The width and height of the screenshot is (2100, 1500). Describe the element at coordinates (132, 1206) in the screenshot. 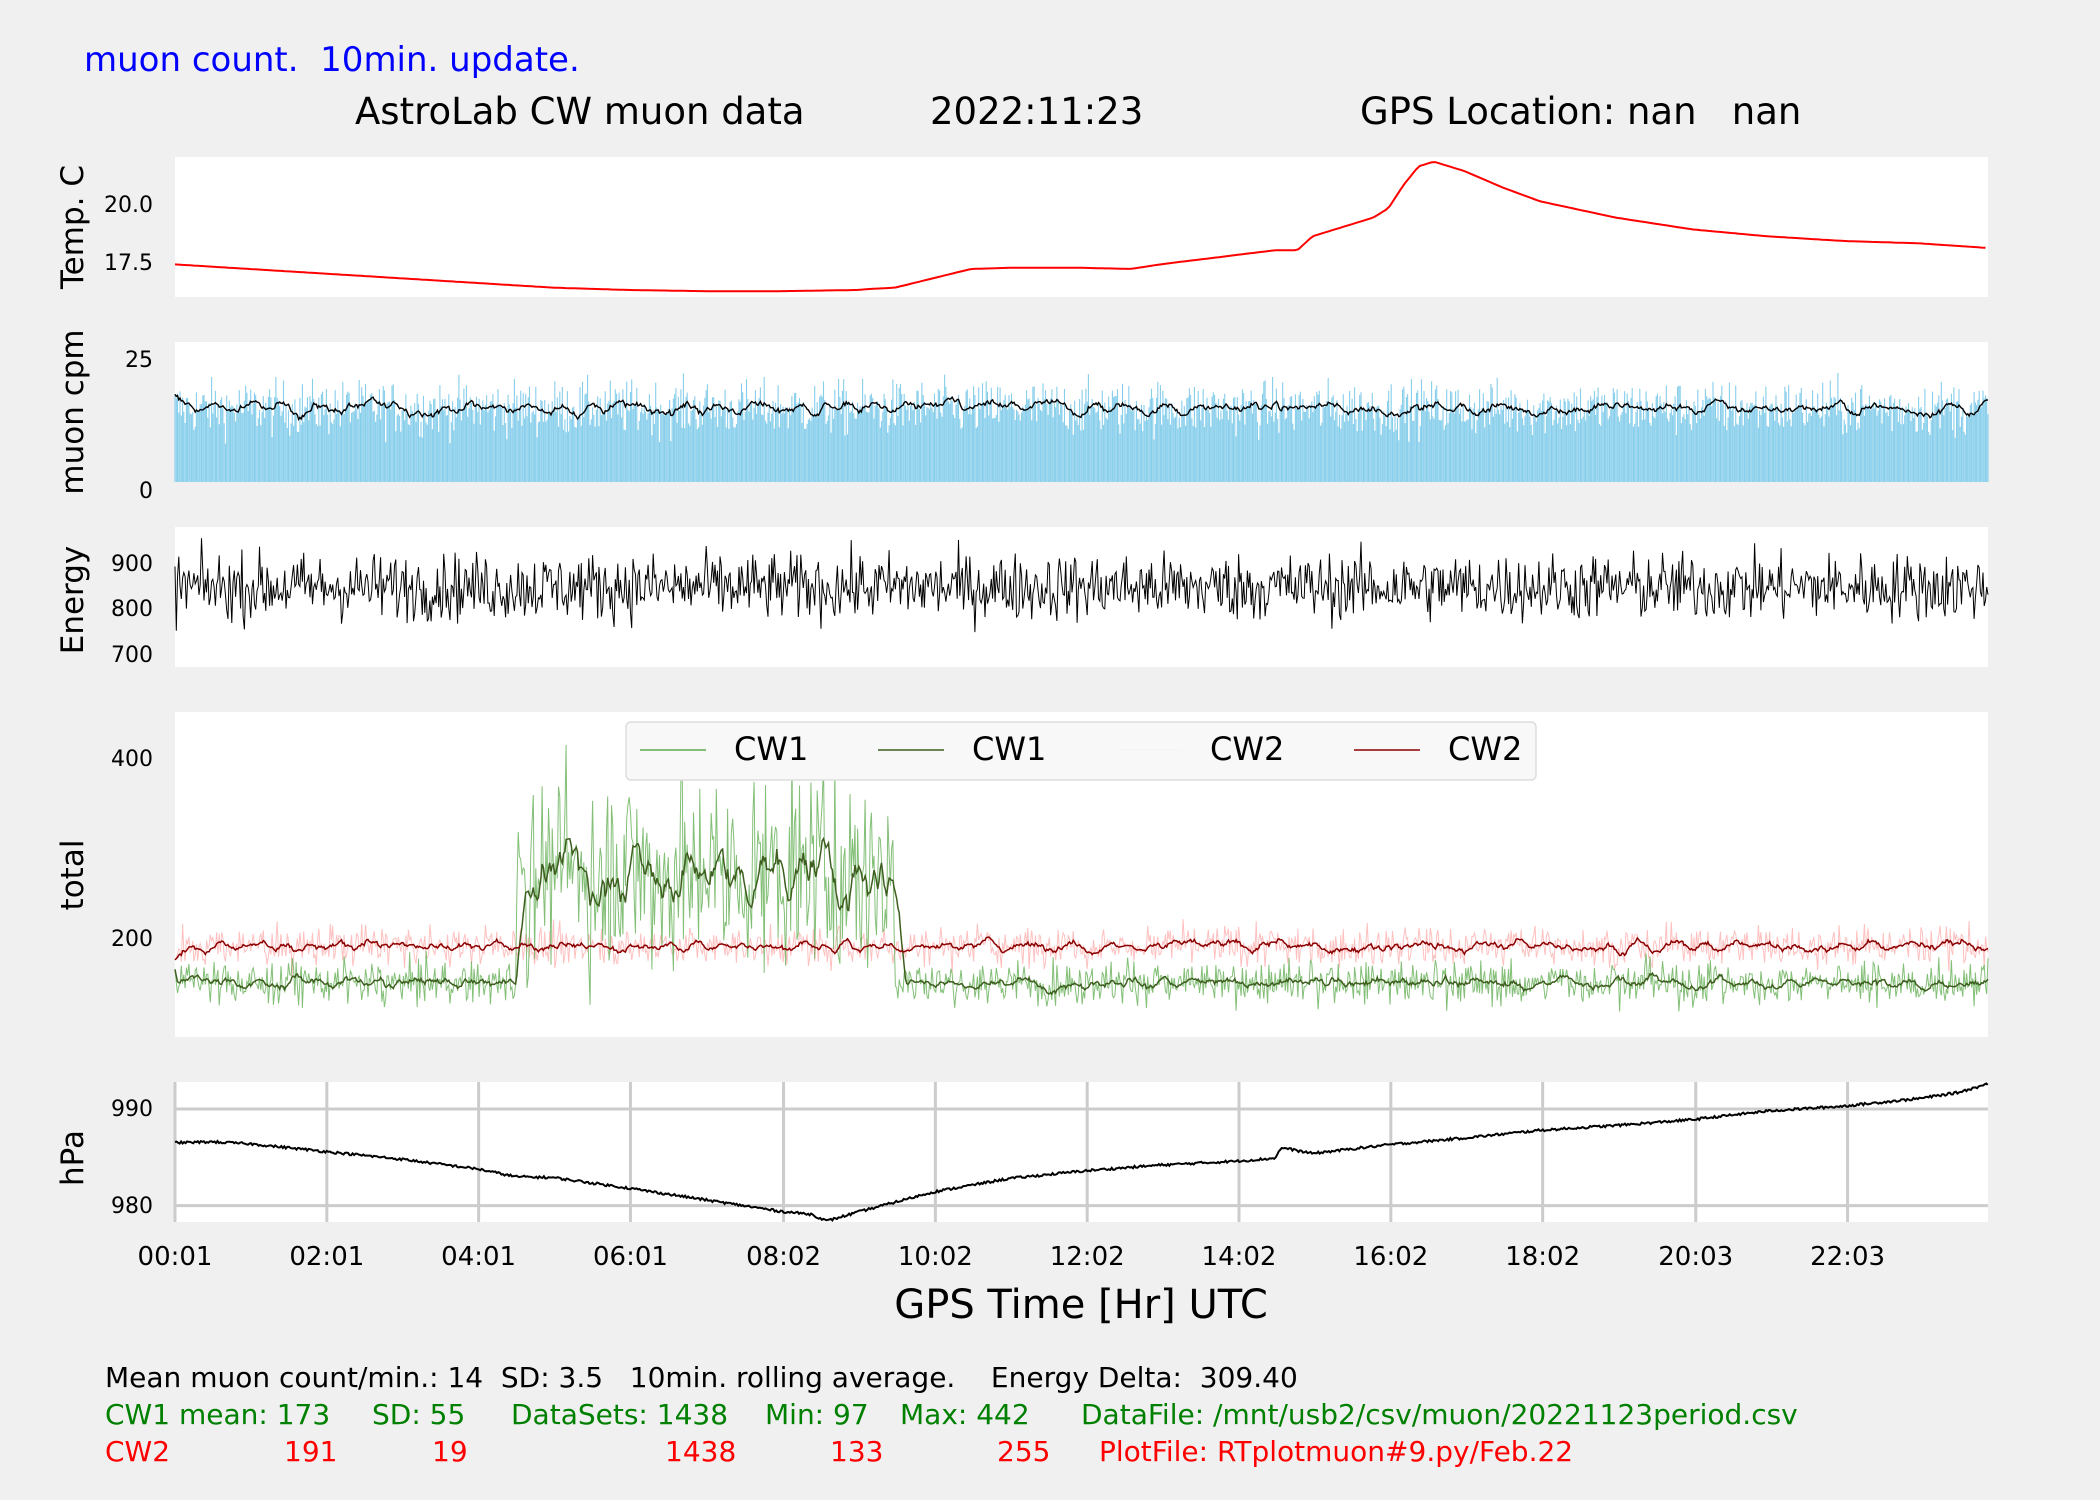

I see `ytick-pressure-980: 980` at that location.